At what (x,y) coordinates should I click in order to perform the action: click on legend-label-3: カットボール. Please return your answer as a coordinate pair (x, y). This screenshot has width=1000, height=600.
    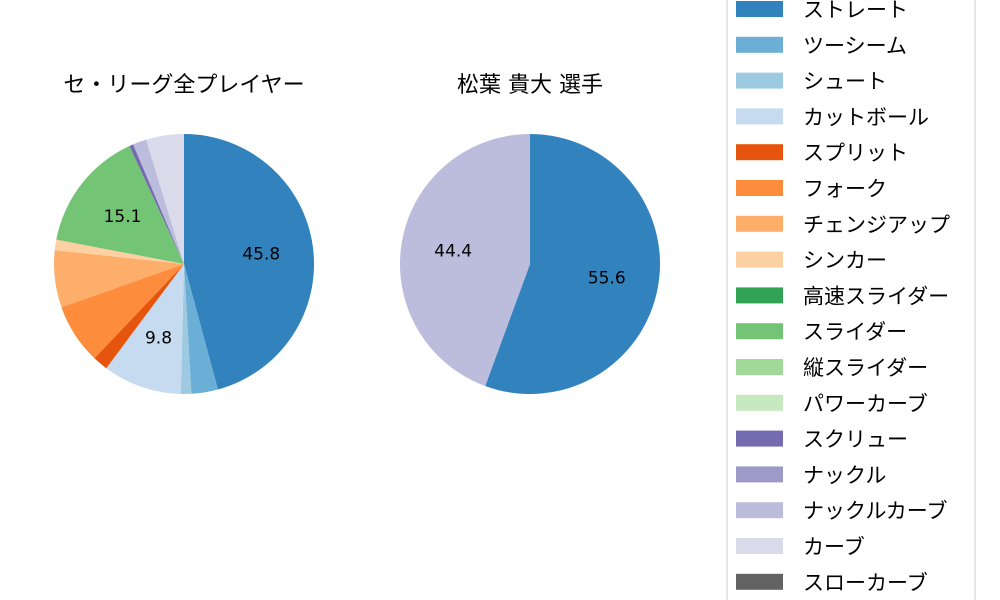
    Looking at the image, I should click on (866, 117).